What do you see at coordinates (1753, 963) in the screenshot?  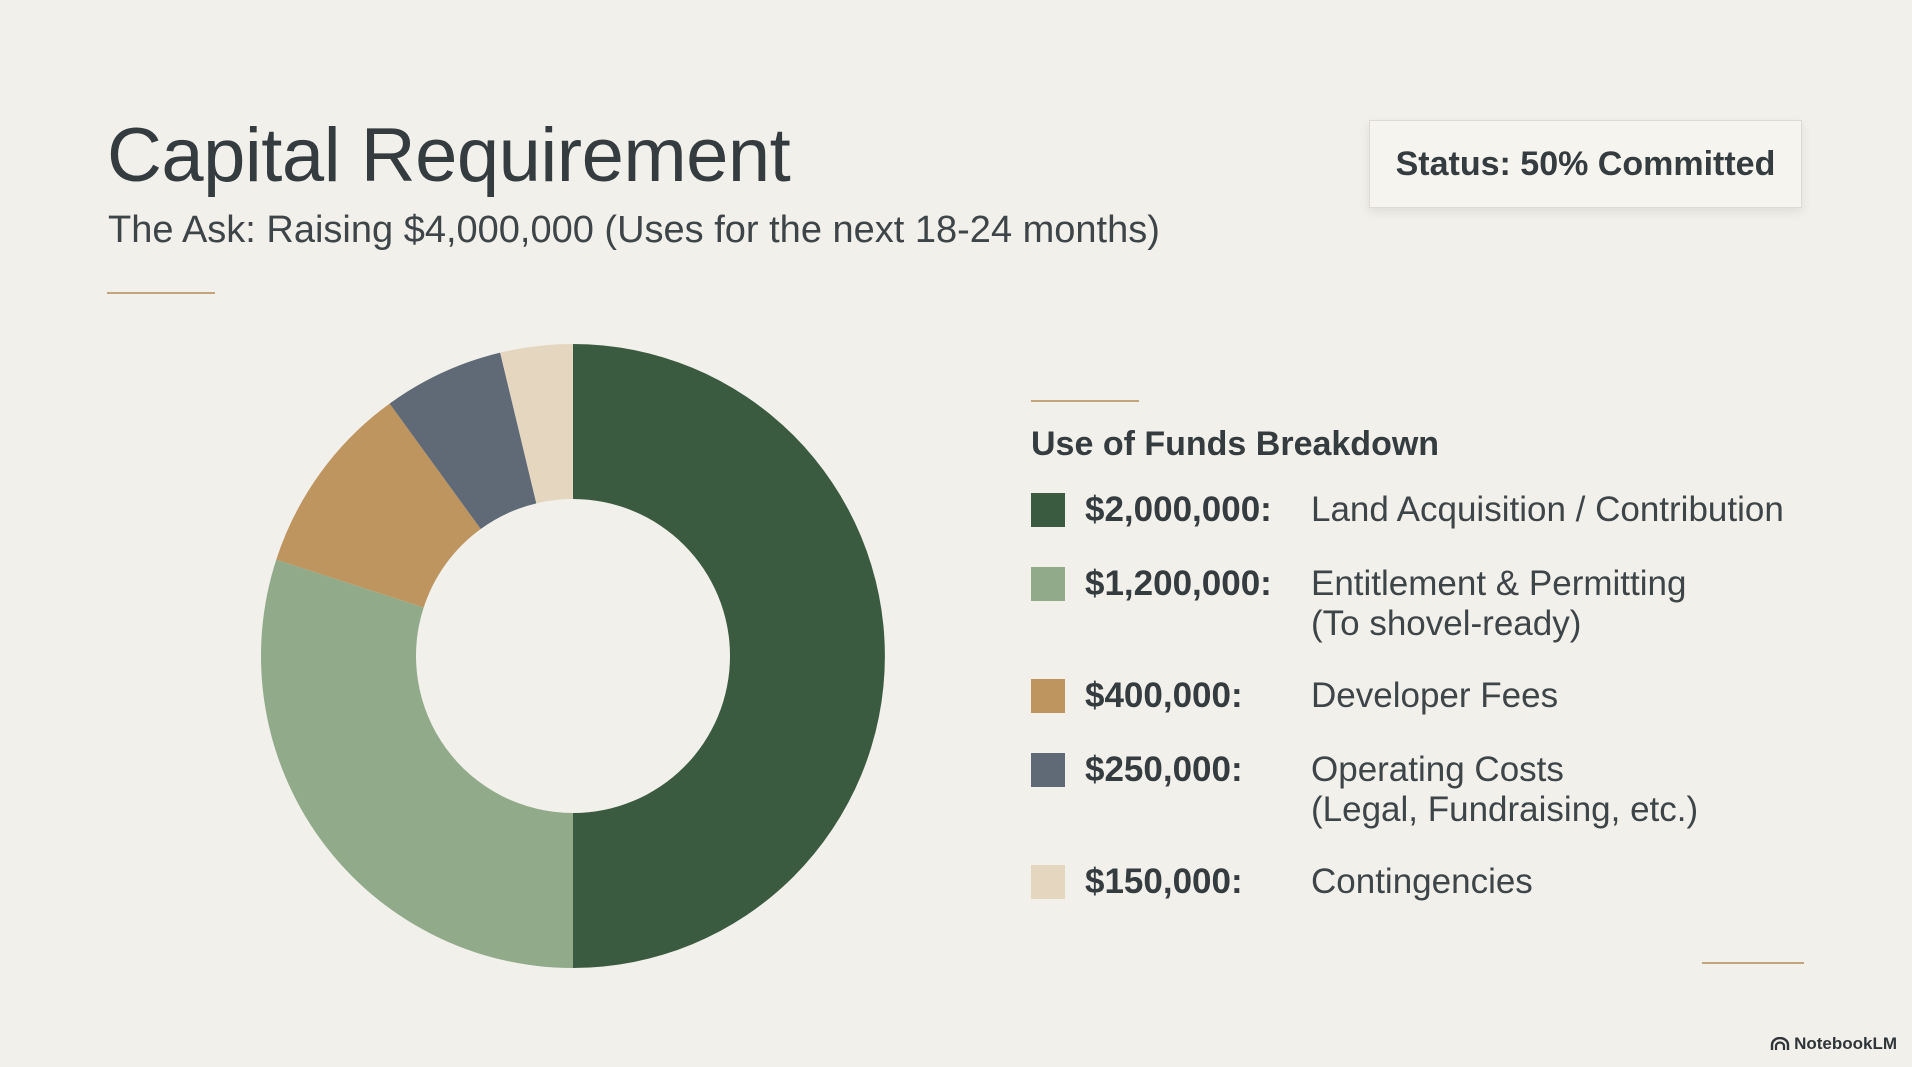 I see `footer-divider` at bounding box center [1753, 963].